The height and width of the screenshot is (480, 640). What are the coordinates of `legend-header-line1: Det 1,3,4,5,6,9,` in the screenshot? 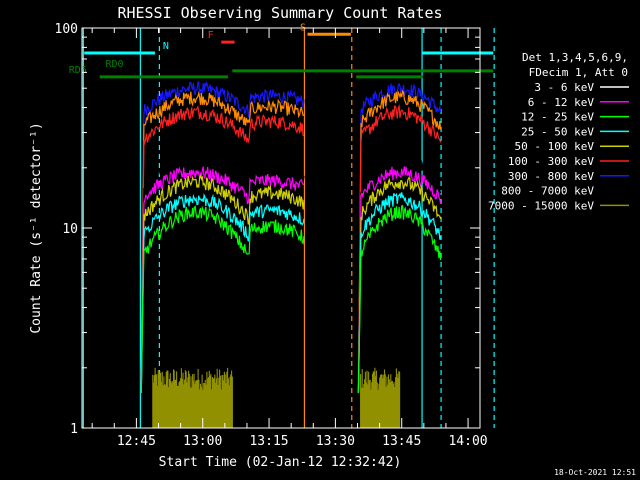 It's located at (575, 57).